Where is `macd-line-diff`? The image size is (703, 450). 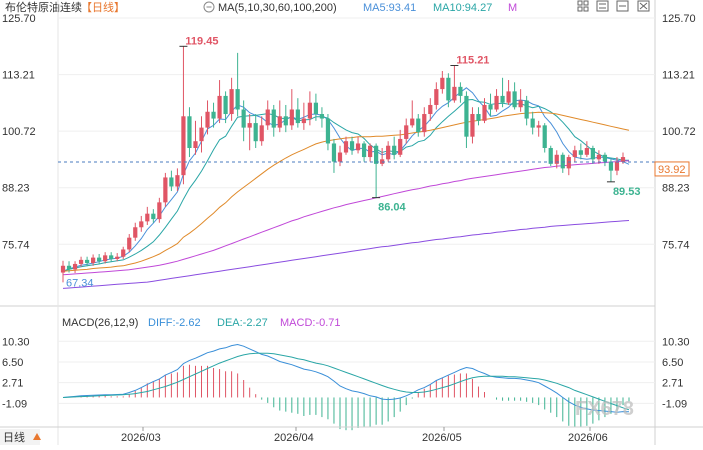
macd-line-diff is located at coordinates (346, 378).